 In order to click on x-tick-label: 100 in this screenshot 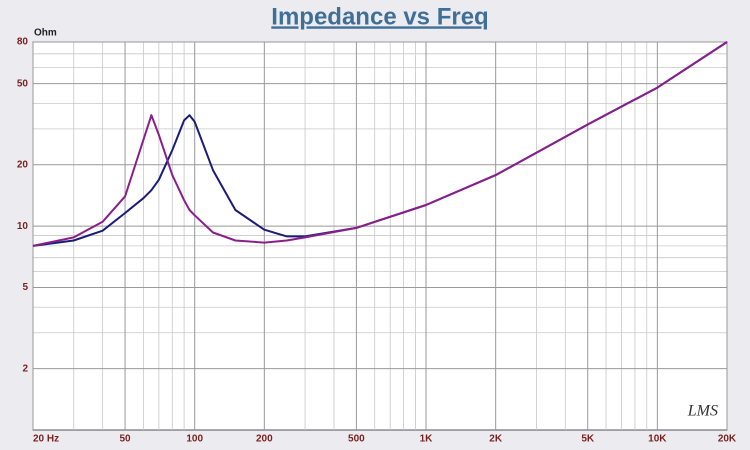, I will do `click(194, 439)`.